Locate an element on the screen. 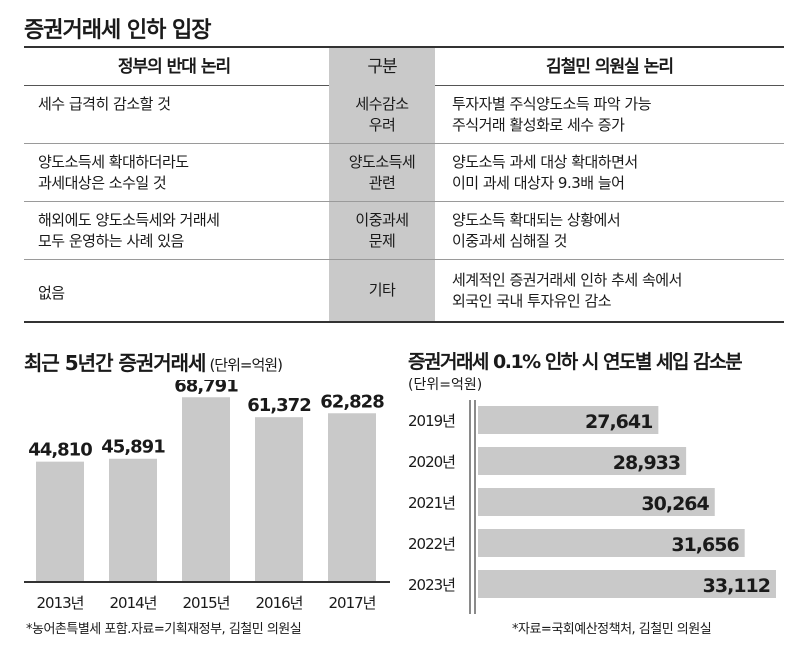  left-chart-unit: (단위=억원) is located at coordinates (245, 365).